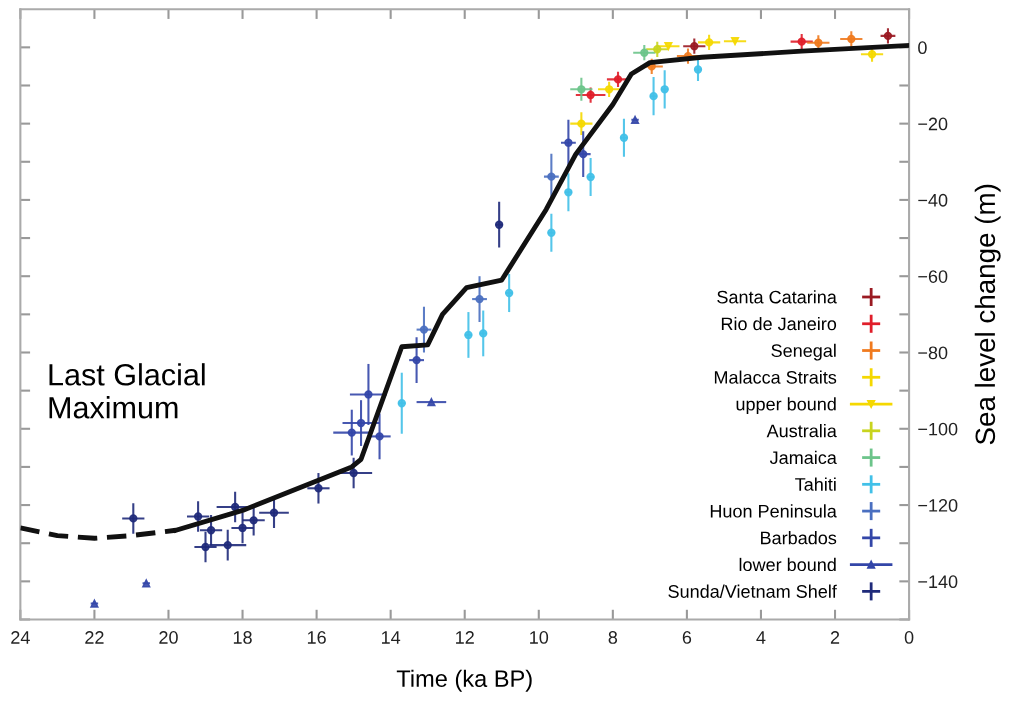  Describe the element at coordinates (465, 637) in the screenshot. I see `x-tick-label: 12` at that location.